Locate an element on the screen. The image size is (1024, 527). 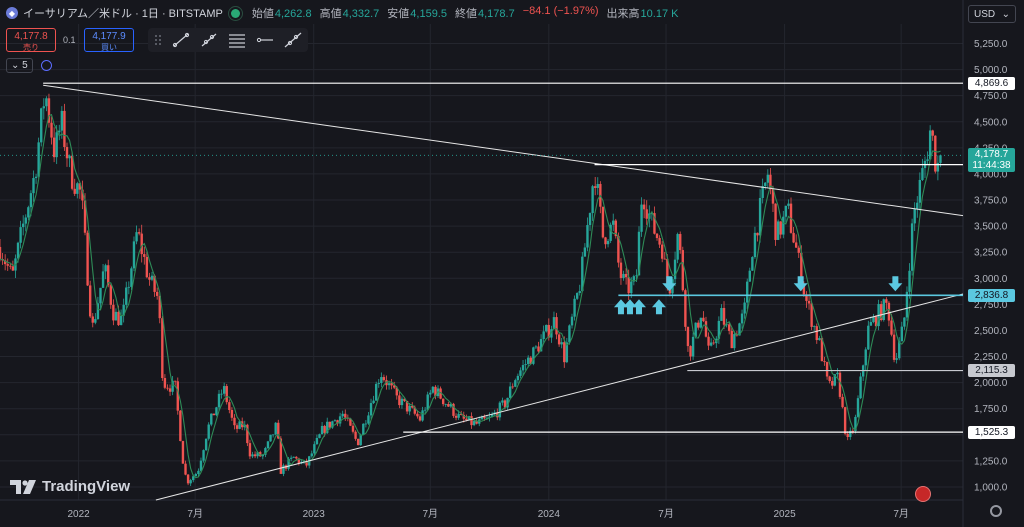
y-tick-label: 4,750.0 is located at coordinates (991, 96).